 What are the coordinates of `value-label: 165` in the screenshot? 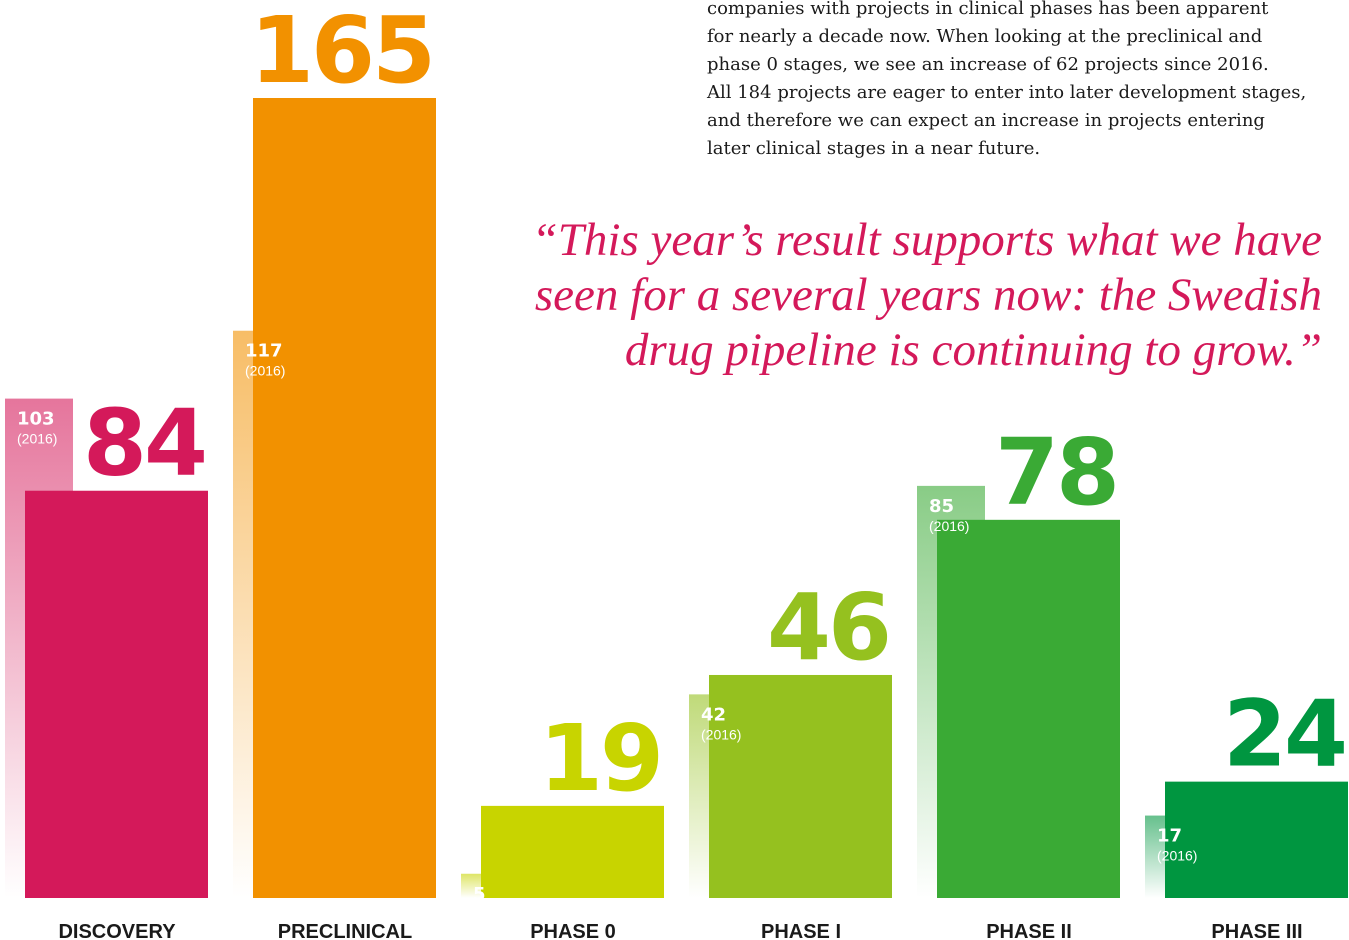 It's located at (341, 52).